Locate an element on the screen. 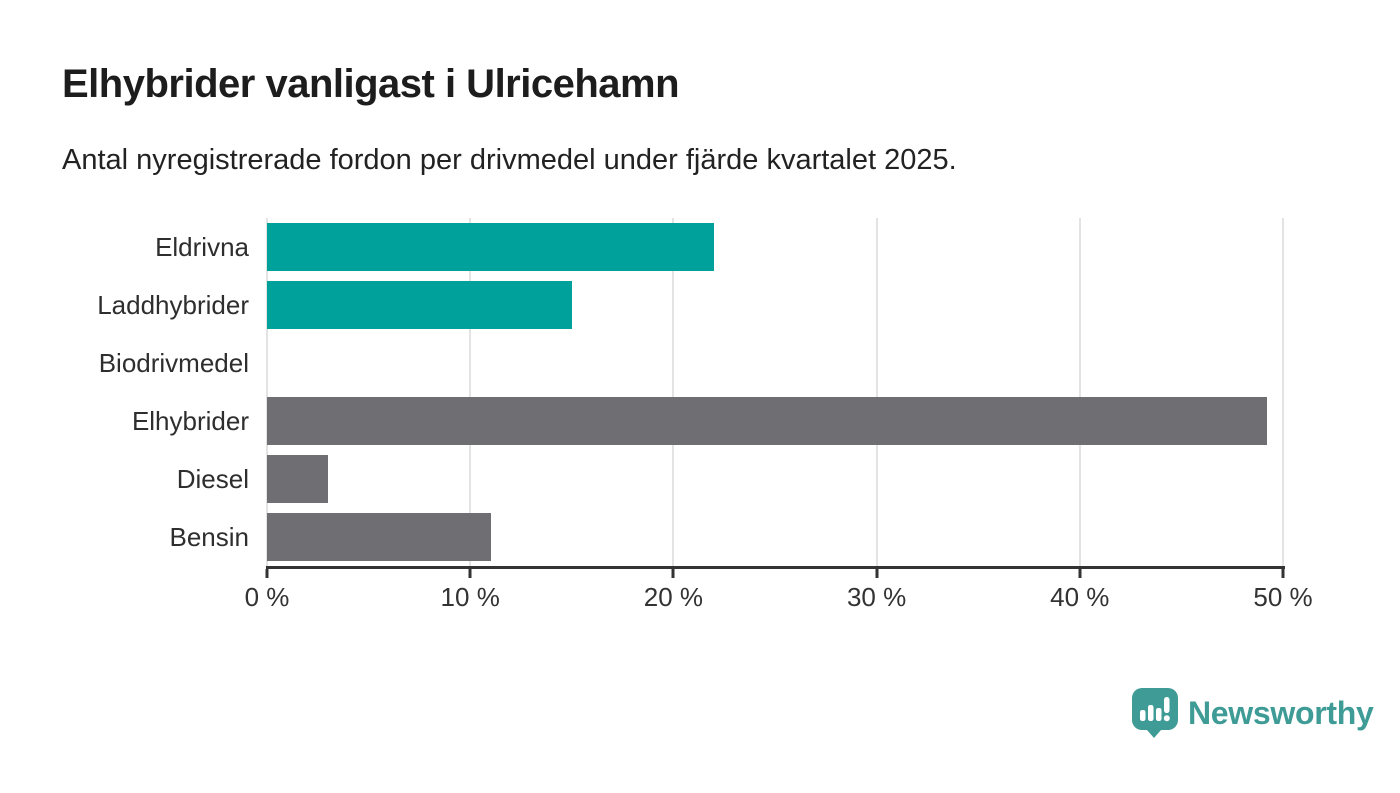  chart-title: Elhybrider vanligast i Ulricehamn is located at coordinates (371, 84).